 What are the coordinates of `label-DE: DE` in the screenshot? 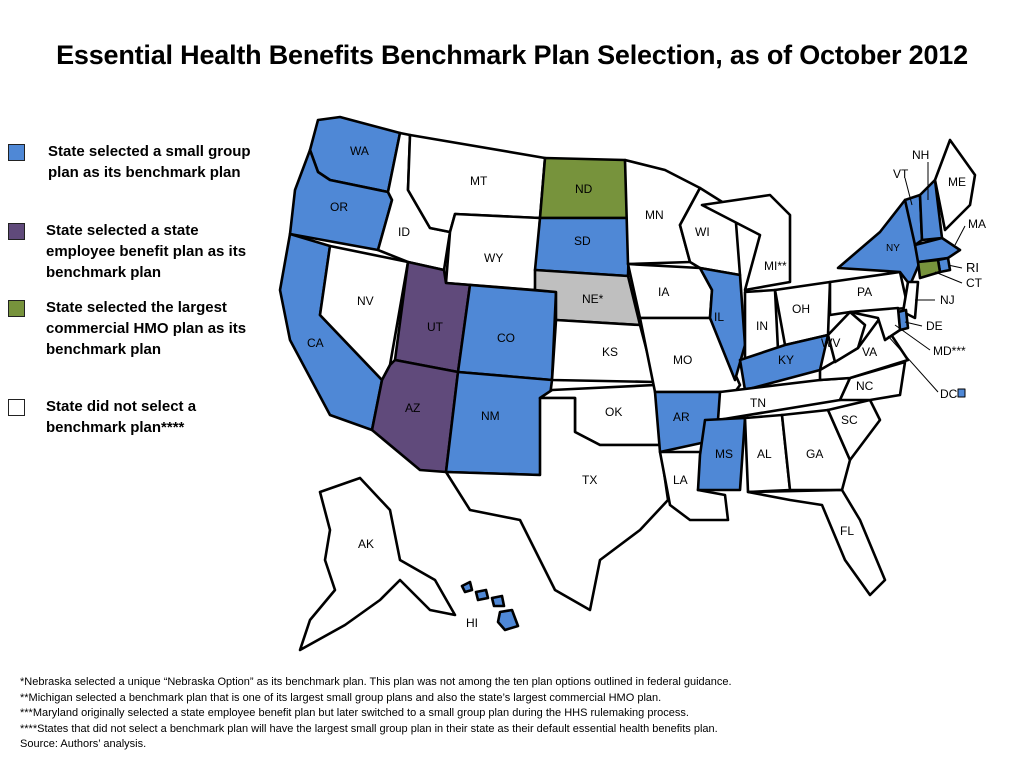 It's located at (934, 326).